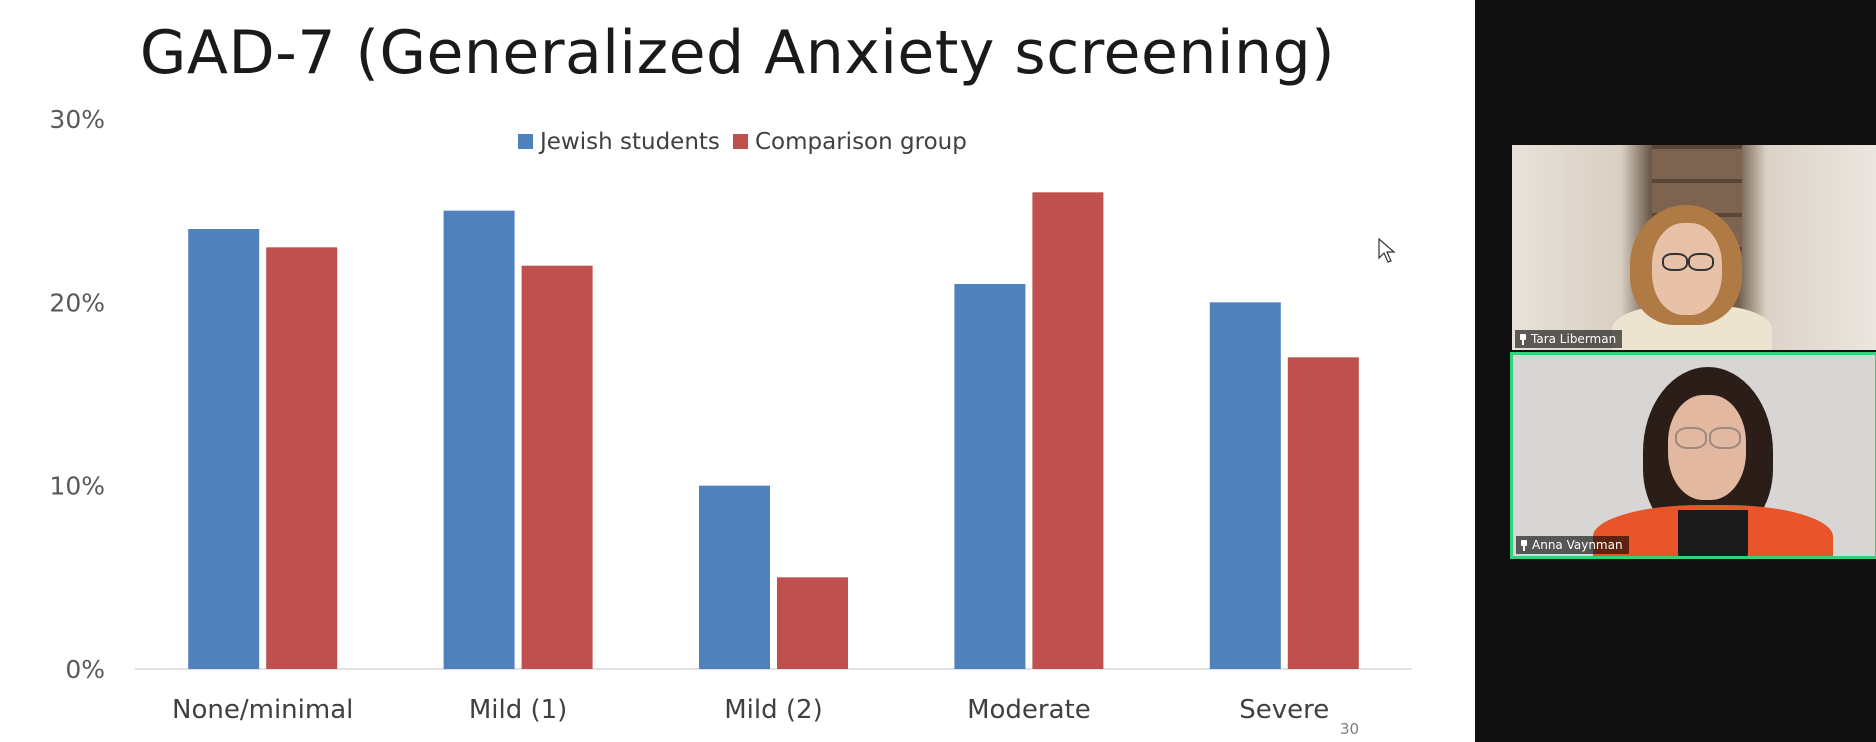  What do you see at coordinates (262, 710) in the screenshot?
I see `x-category-label: None/minimal` at bounding box center [262, 710].